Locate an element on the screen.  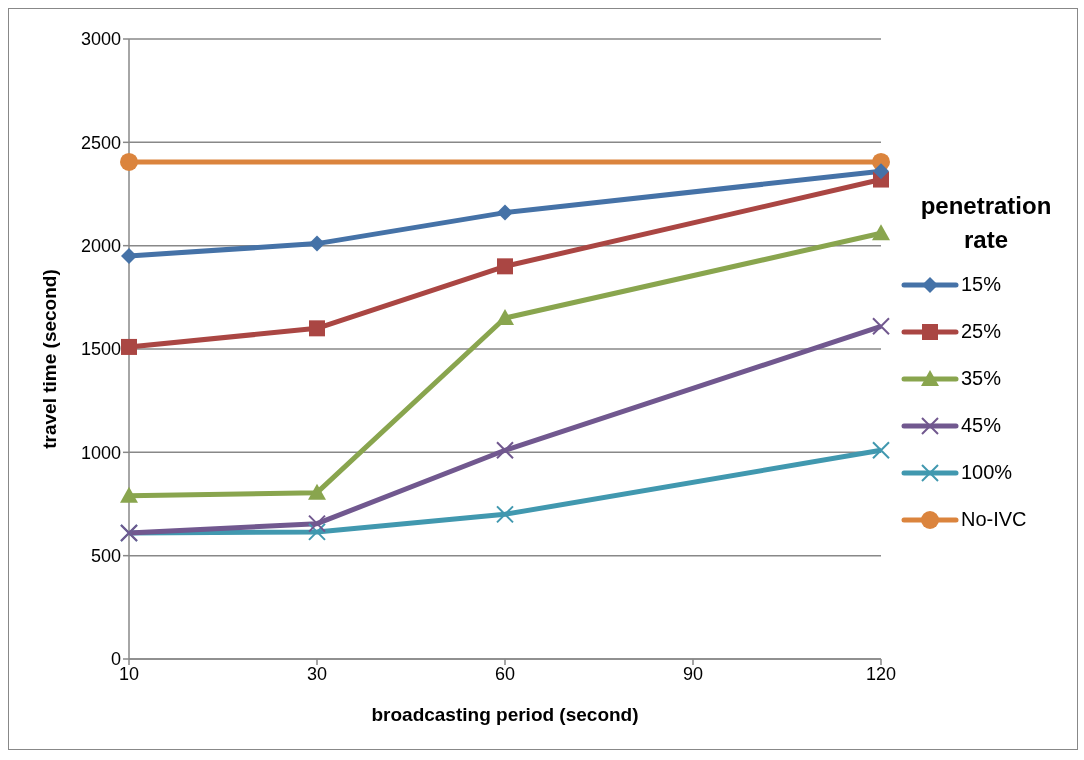
legend-label: No-IVC is located at coordinates (994, 519).